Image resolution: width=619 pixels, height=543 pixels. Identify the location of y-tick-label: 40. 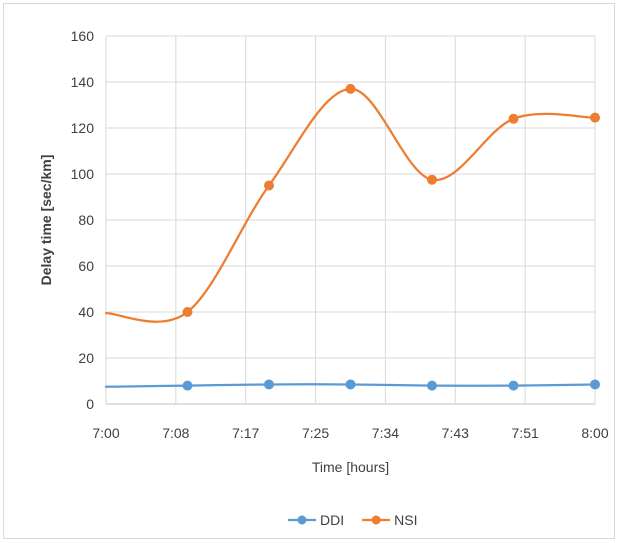
(86, 312).